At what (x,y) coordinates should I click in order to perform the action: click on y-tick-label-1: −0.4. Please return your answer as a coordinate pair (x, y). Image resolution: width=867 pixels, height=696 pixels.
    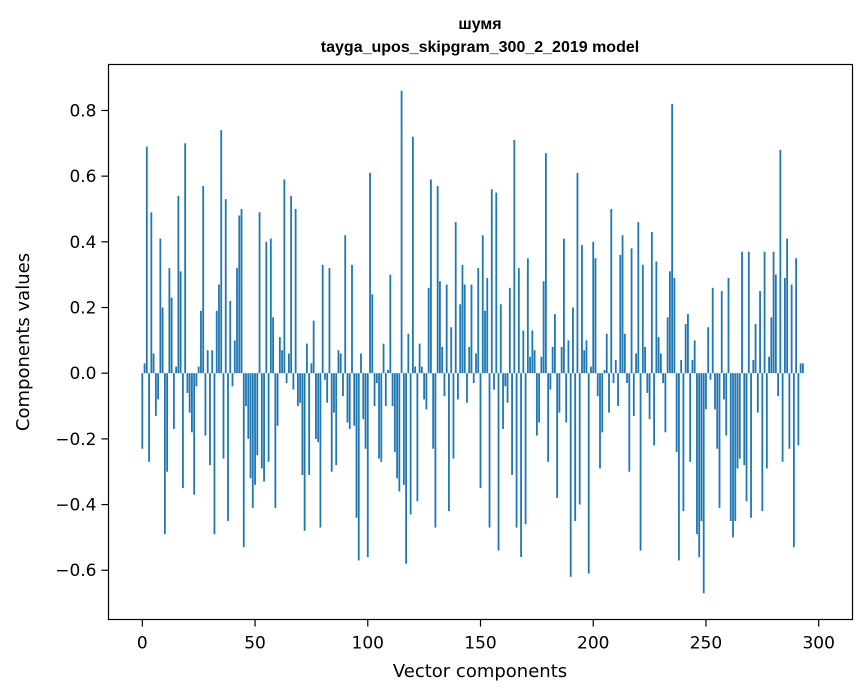
    Looking at the image, I should click on (75, 506).